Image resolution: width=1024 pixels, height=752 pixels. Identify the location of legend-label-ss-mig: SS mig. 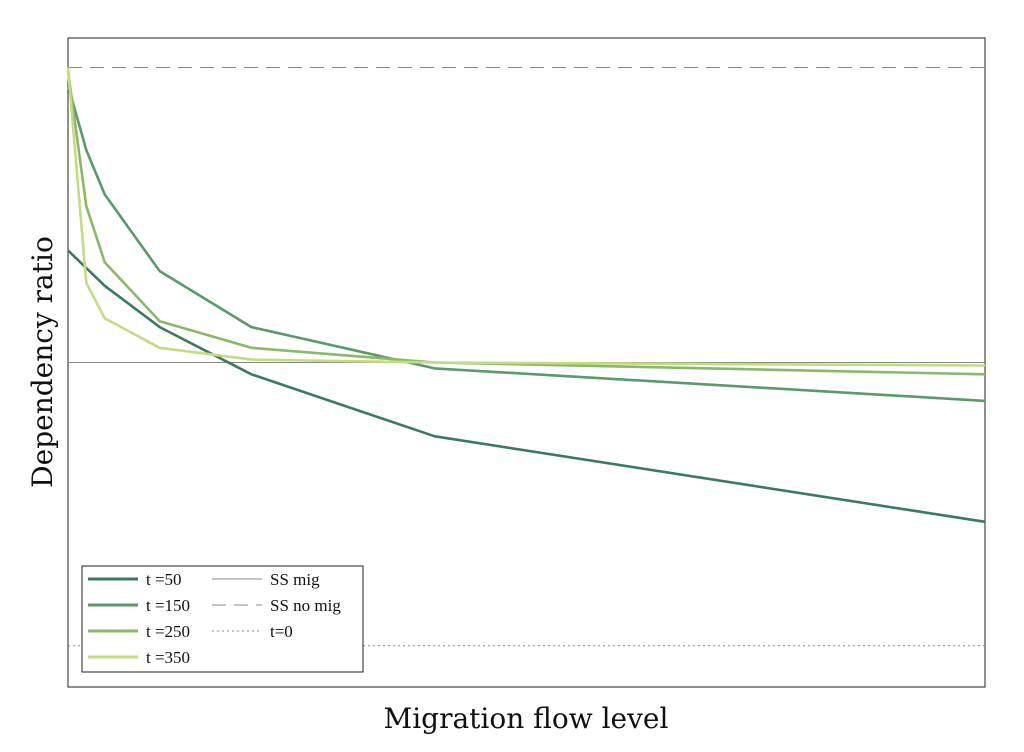
(295, 579).